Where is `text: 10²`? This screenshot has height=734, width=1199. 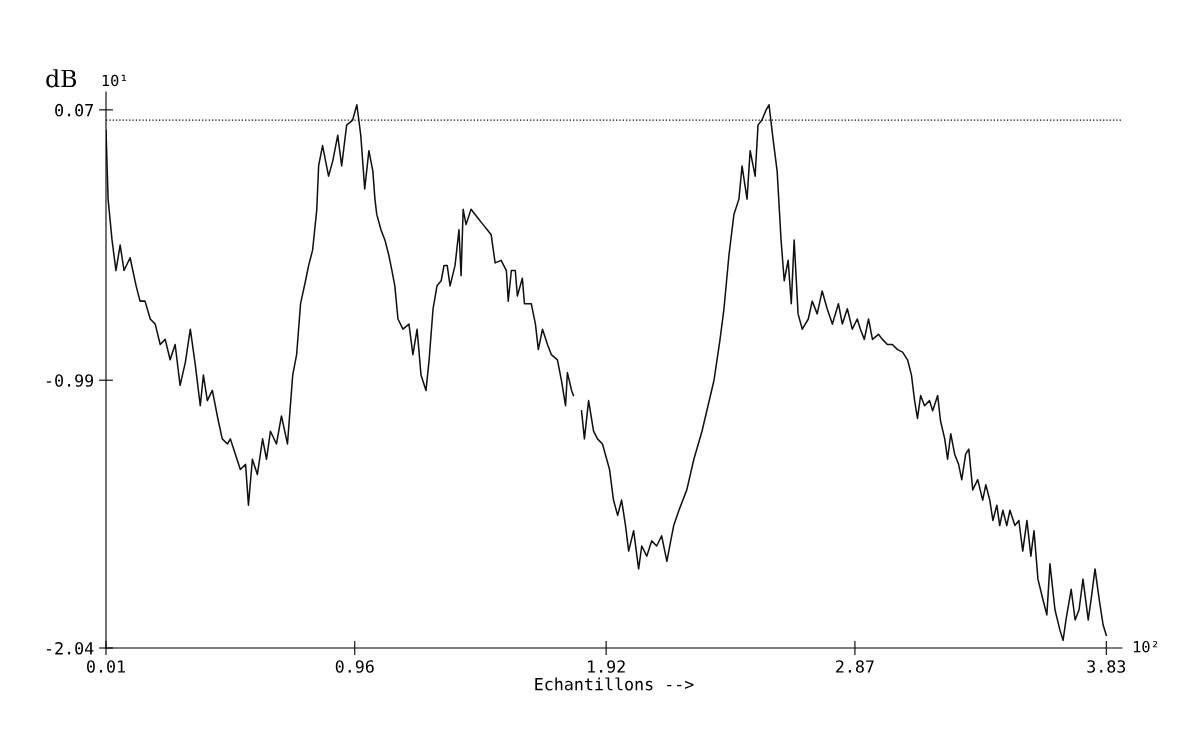
text: 10² is located at coordinates (1146, 646).